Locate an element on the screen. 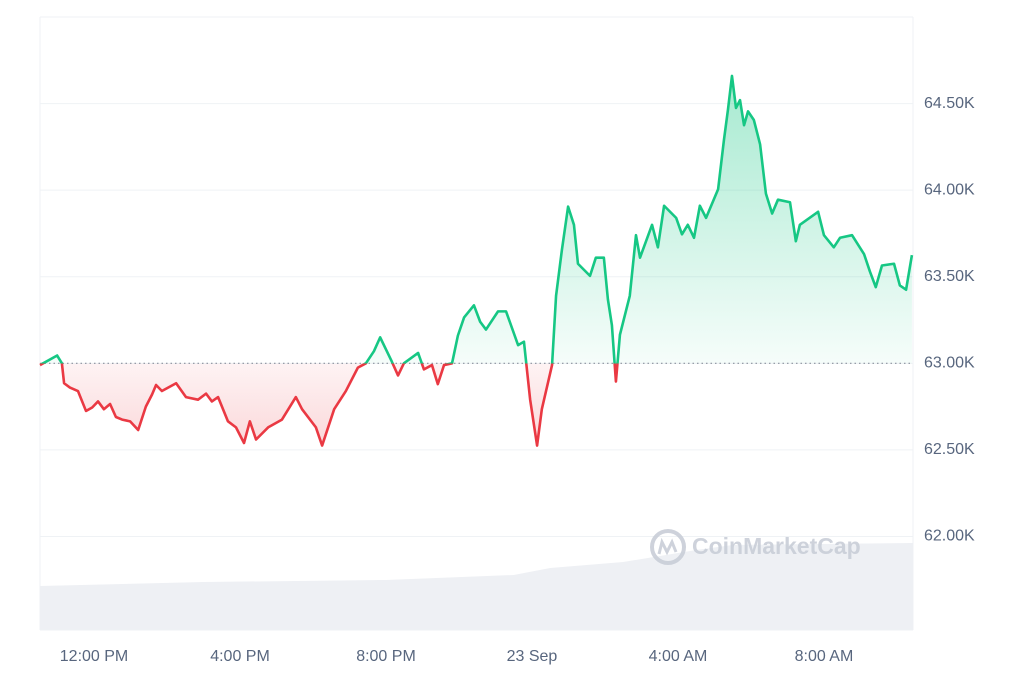  watermark-text: CoinMarketCap is located at coordinates (776, 546).